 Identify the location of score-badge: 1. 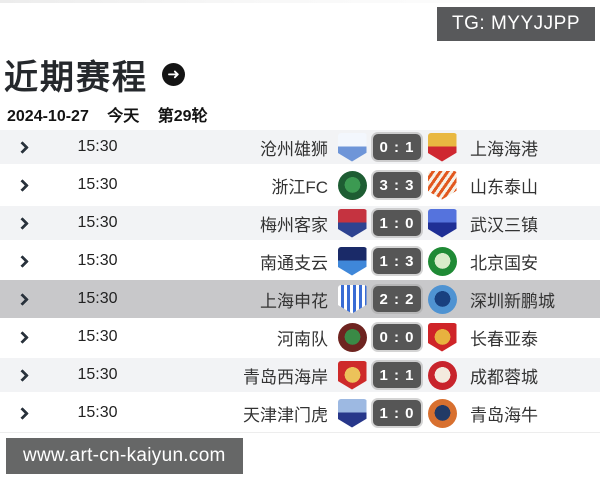
(397, 375).